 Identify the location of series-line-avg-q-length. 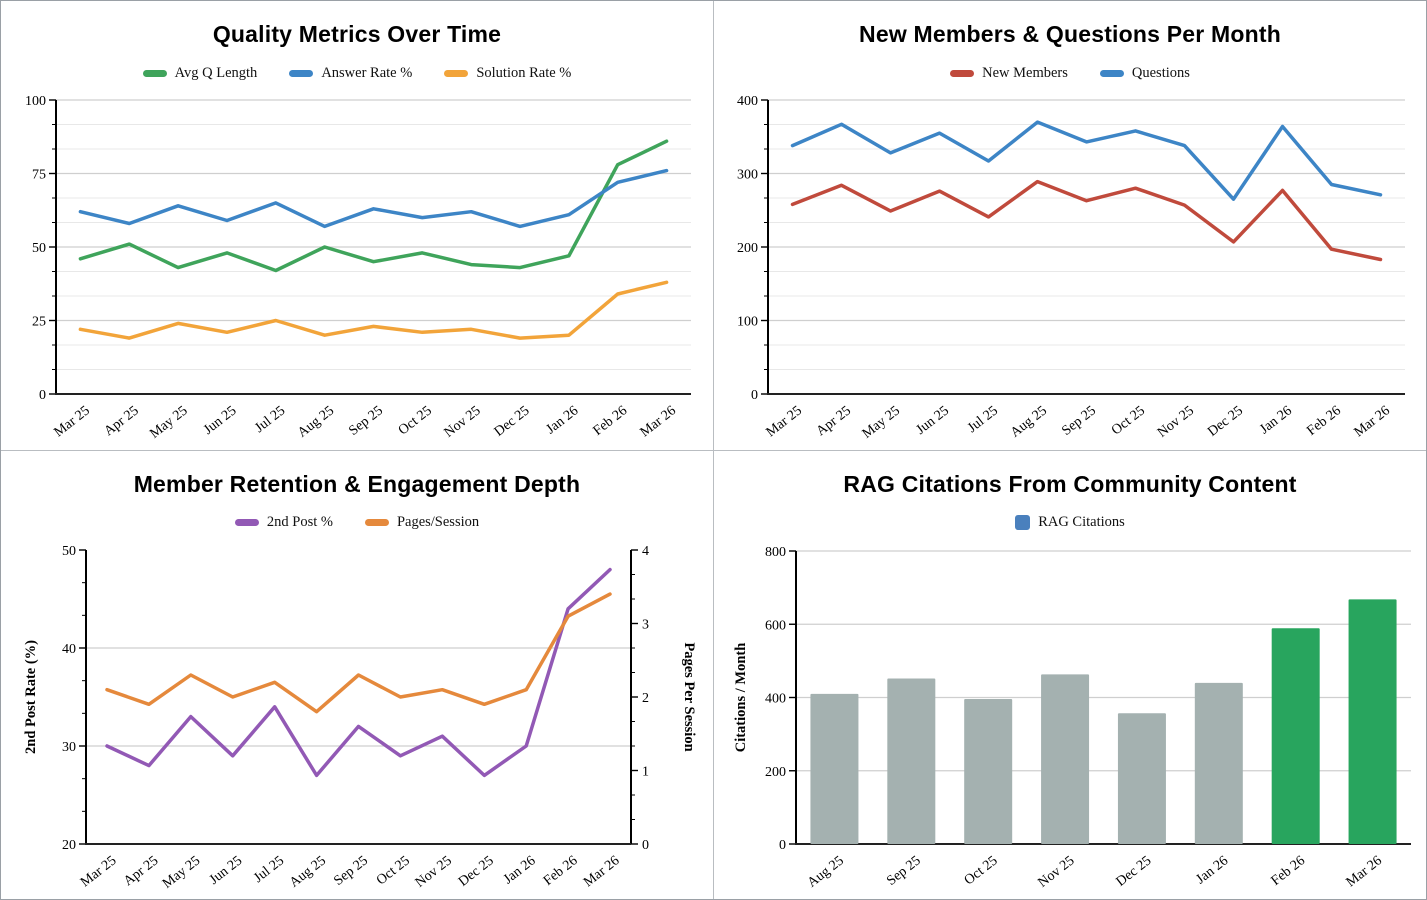
(373, 206).